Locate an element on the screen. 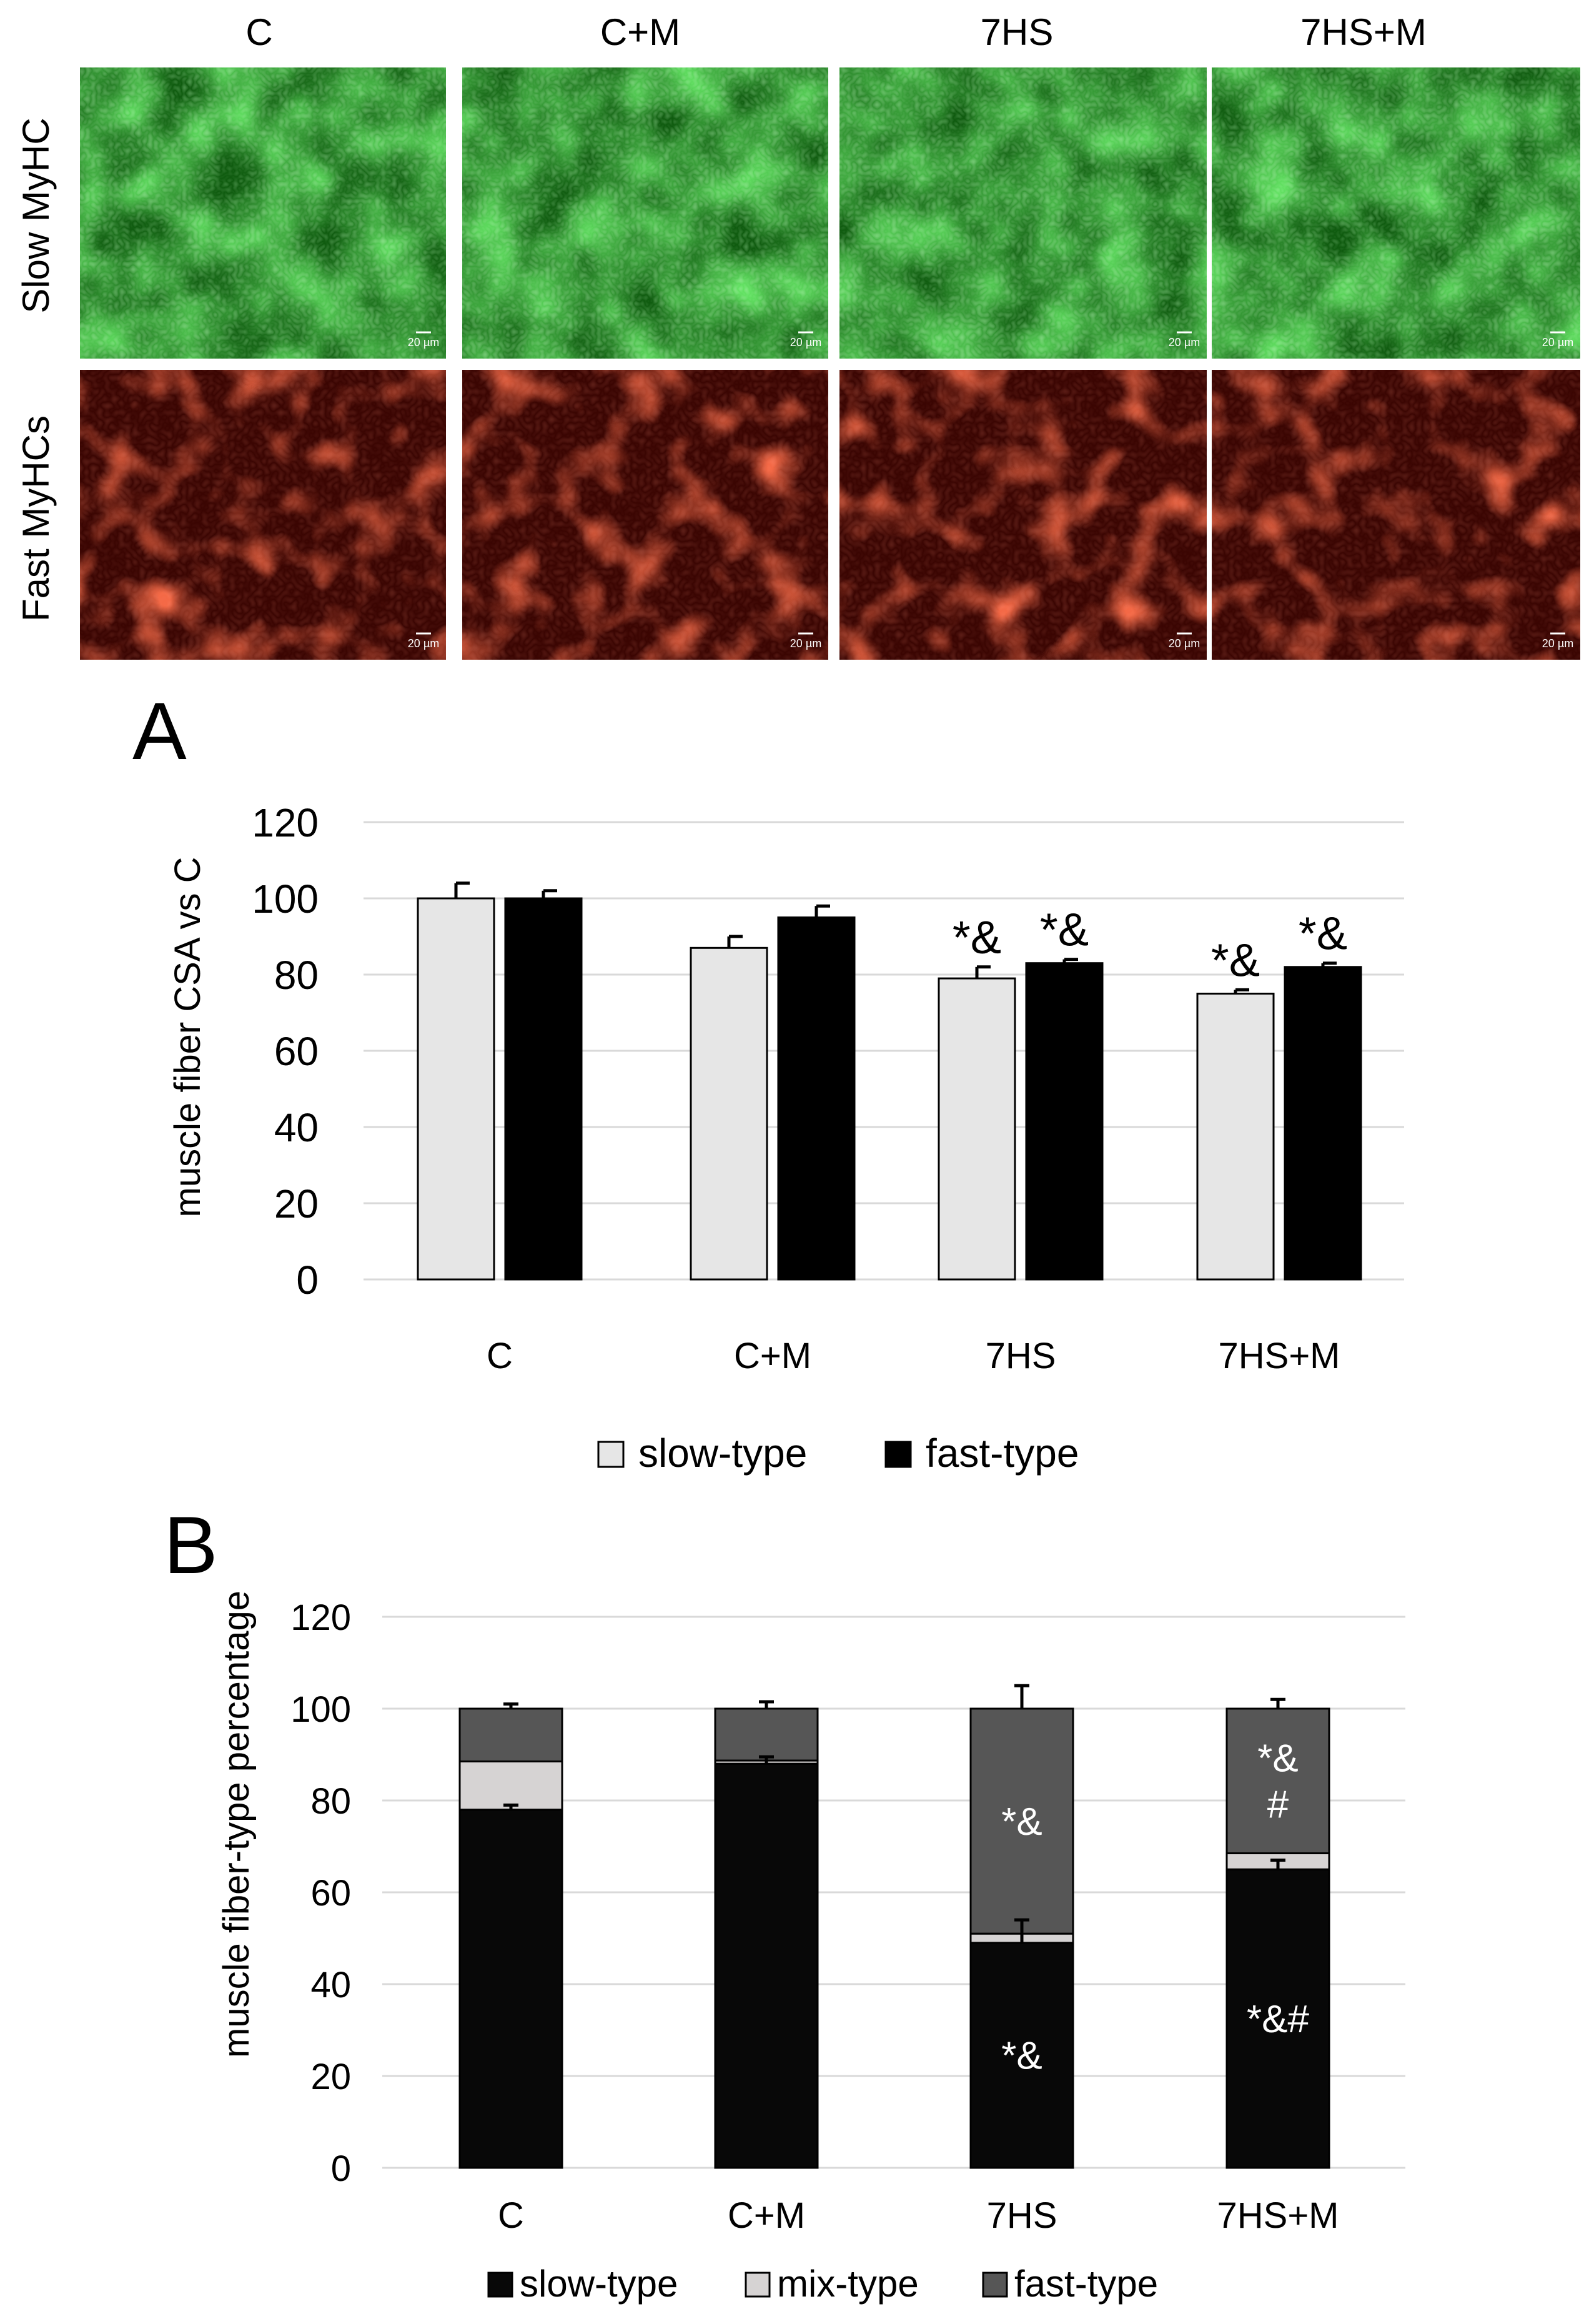 The height and width of the screenshot is (2324, 1594). b-y-tick-120: 120 is located at coordinates (320, 1618).